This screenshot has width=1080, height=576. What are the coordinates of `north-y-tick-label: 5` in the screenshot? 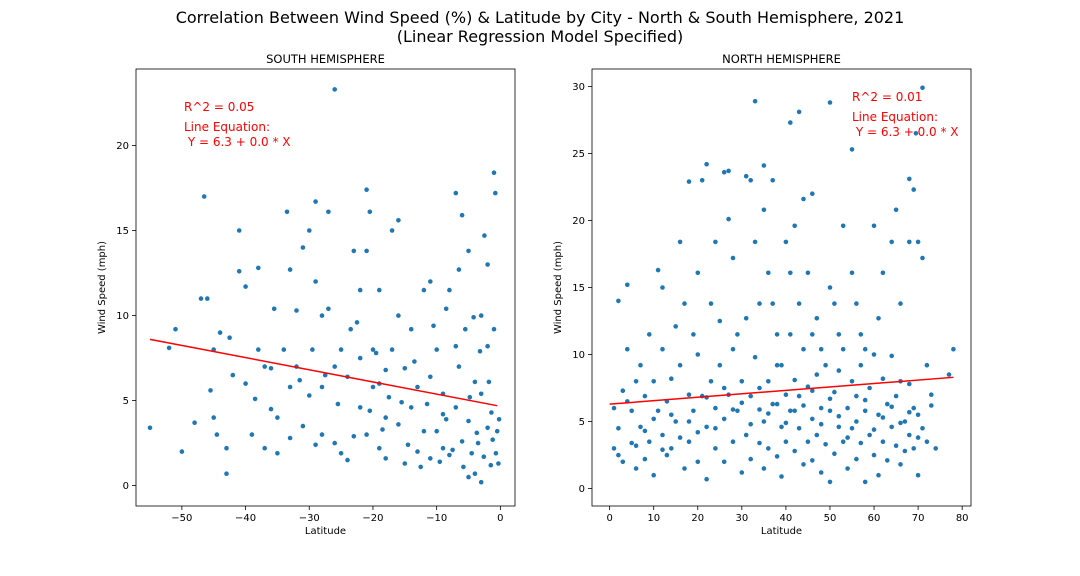 It's located at (582, 422).